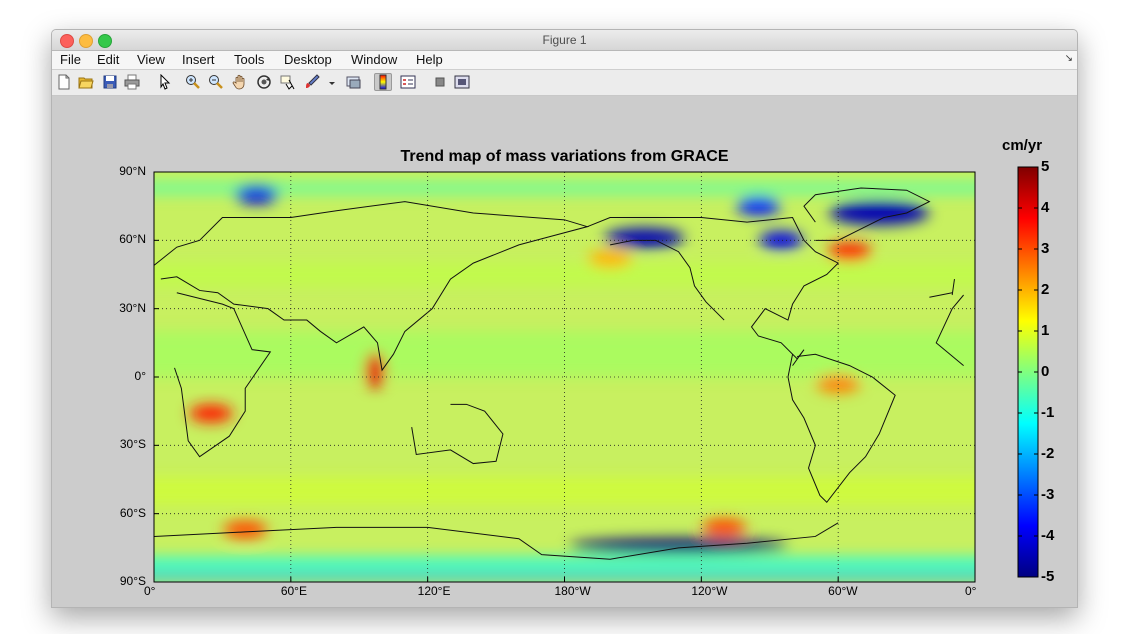 The width and height of the screenshot is (1127, 634). I want to click on trend-feature-hudson-bay, so click(781, 240).